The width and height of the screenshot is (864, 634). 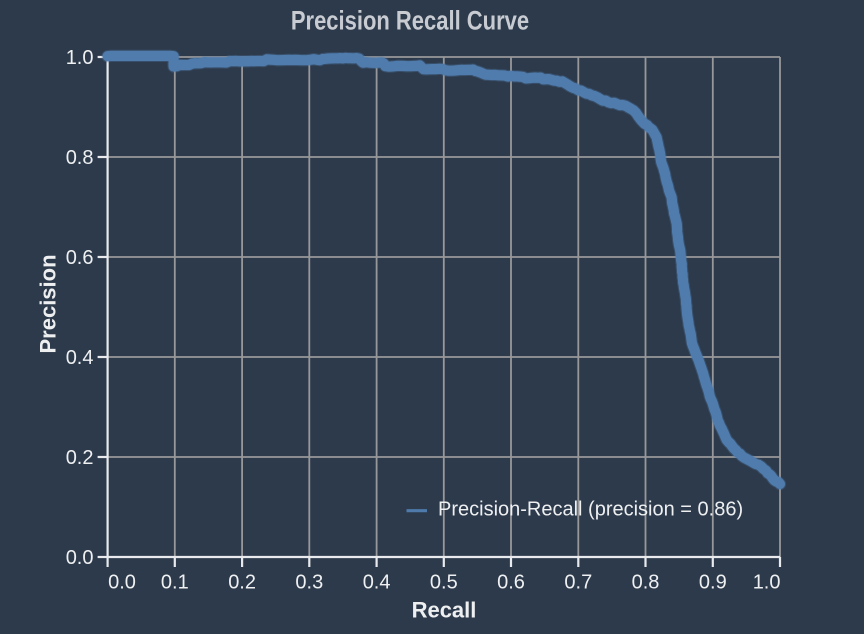 What do you see at coordinates (713, 583) in the screenshot?
I see `svg-text: 0.9` at bounding box center [713, 583].